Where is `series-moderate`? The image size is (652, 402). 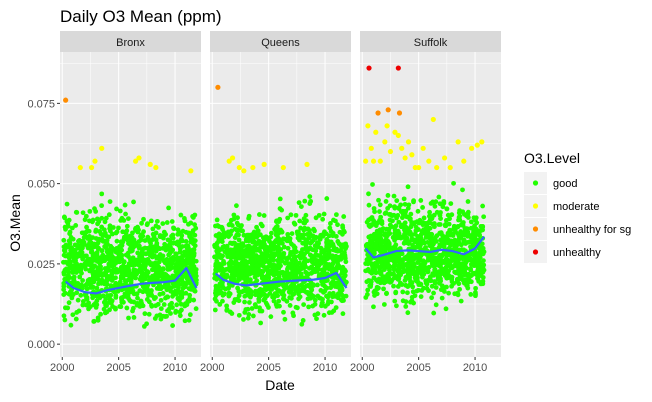
series-moderate is located at coordinates (424, 143).